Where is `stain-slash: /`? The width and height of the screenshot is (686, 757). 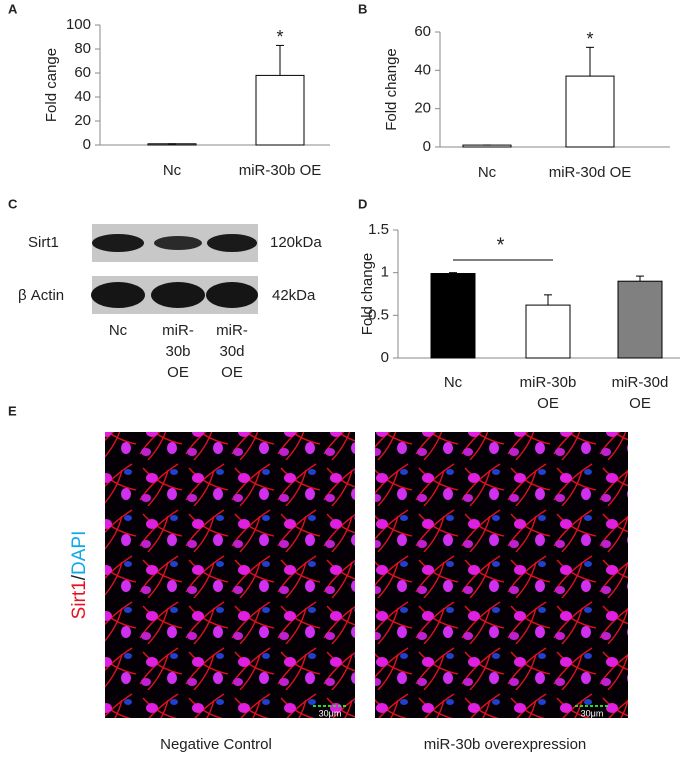 stain-slash: / is located at coordinates (79, 577).